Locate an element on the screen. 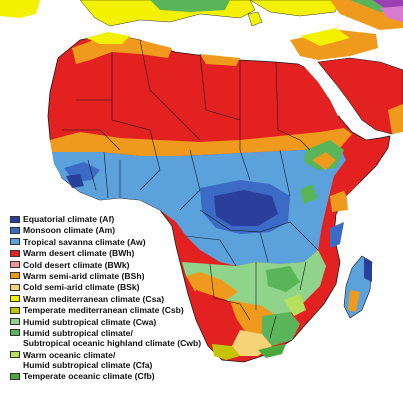 This screenshot has height=409, width=403. sahel-band is located at coordinates (201, 142).